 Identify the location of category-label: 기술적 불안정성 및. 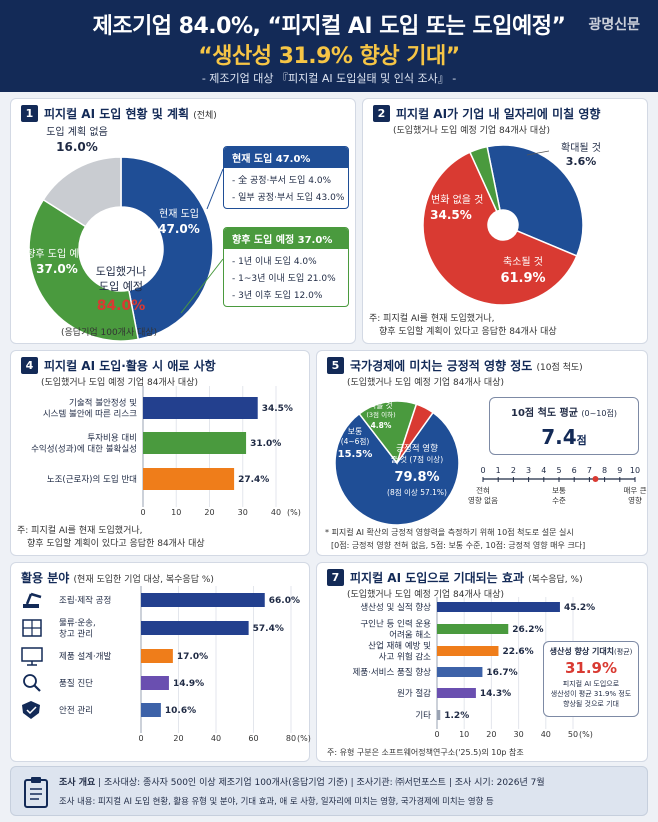
(103, 403).